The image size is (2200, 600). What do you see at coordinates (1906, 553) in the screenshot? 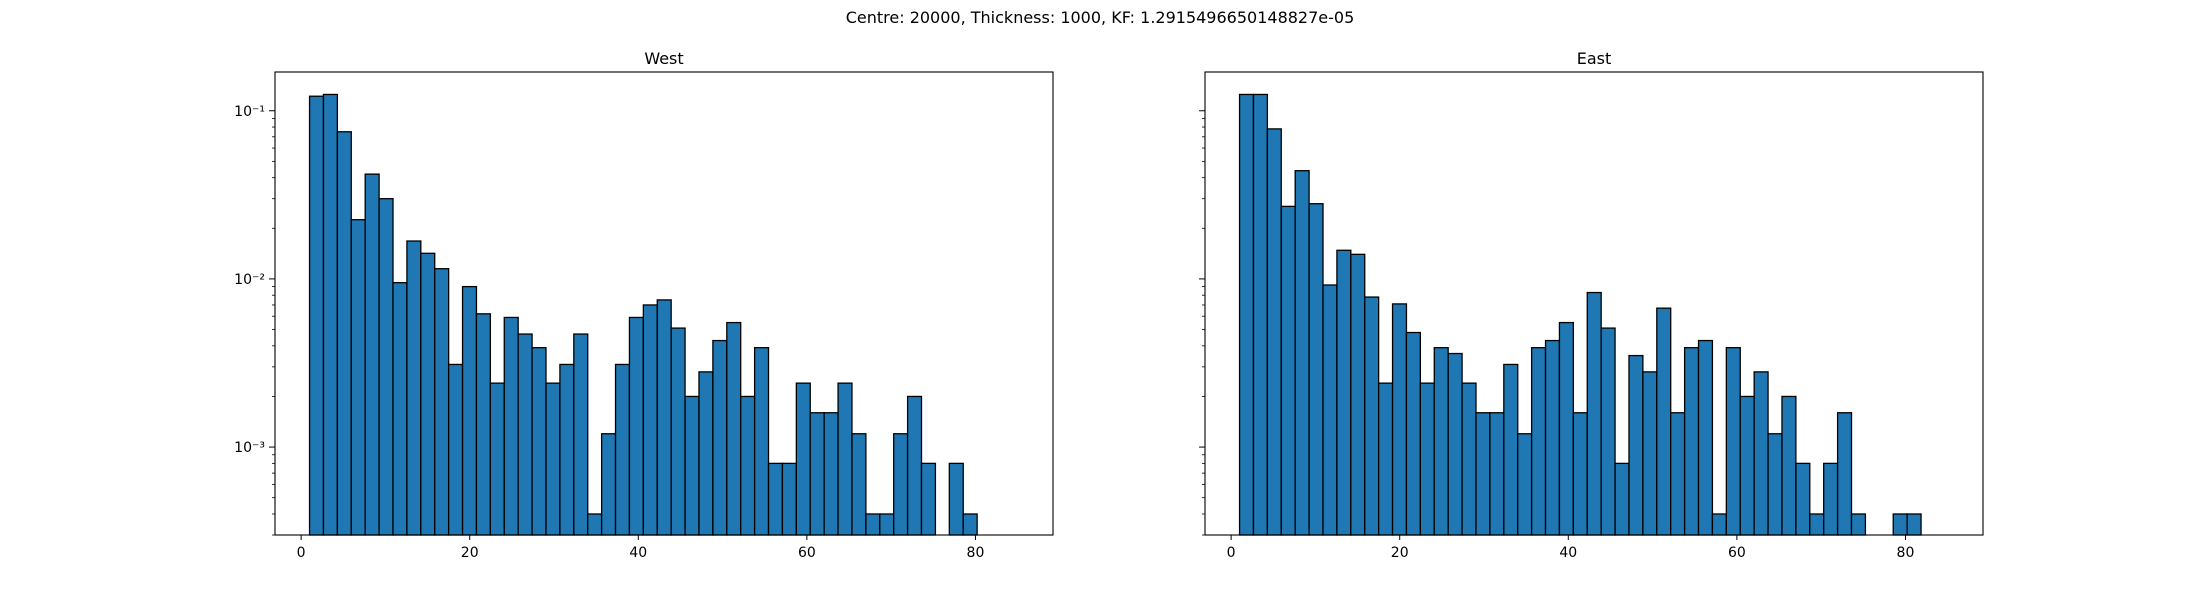
I see `east-x-tick-label: 80` at bounding box center [1906, 553].